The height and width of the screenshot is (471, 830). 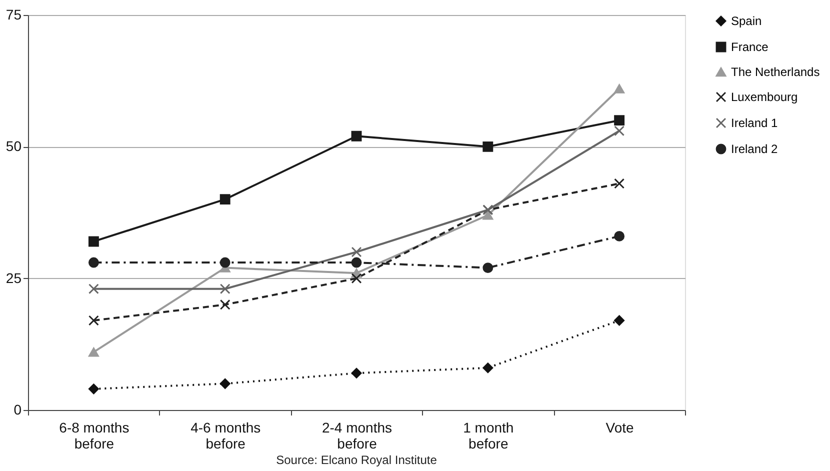 What do you see at coordinates (764, 97) in the screenshot?
I see `legend-label: Luxembourg` at bounding box center [764, 97].